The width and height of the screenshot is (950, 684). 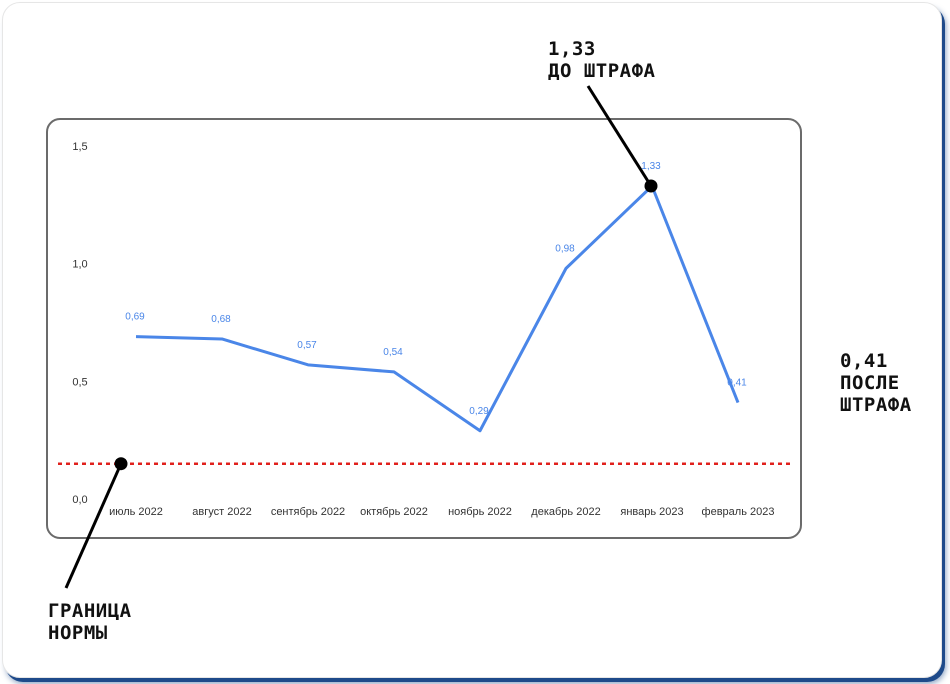 I want to click on norm-annotation: ГРАНИЦА НОРМЫ, so click(x=90, y=622).